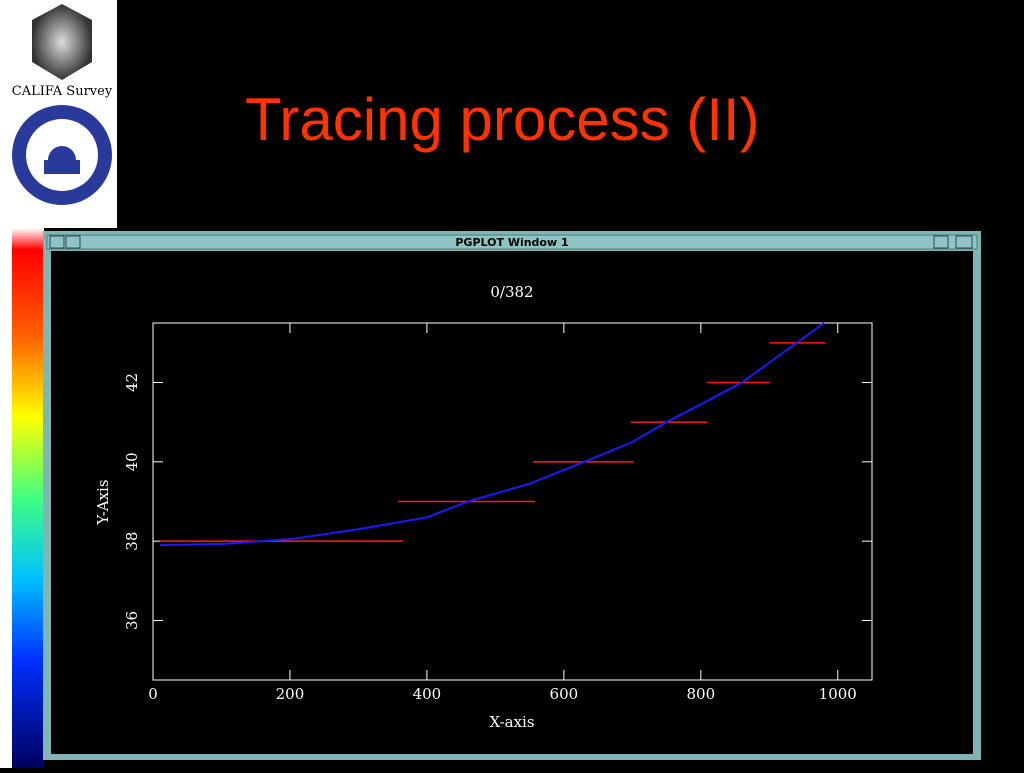 The image size is (1024, 773). Describe the element at coordinates (511, 292) in the screenshot. I see `chart-title: 0/382` at that location.